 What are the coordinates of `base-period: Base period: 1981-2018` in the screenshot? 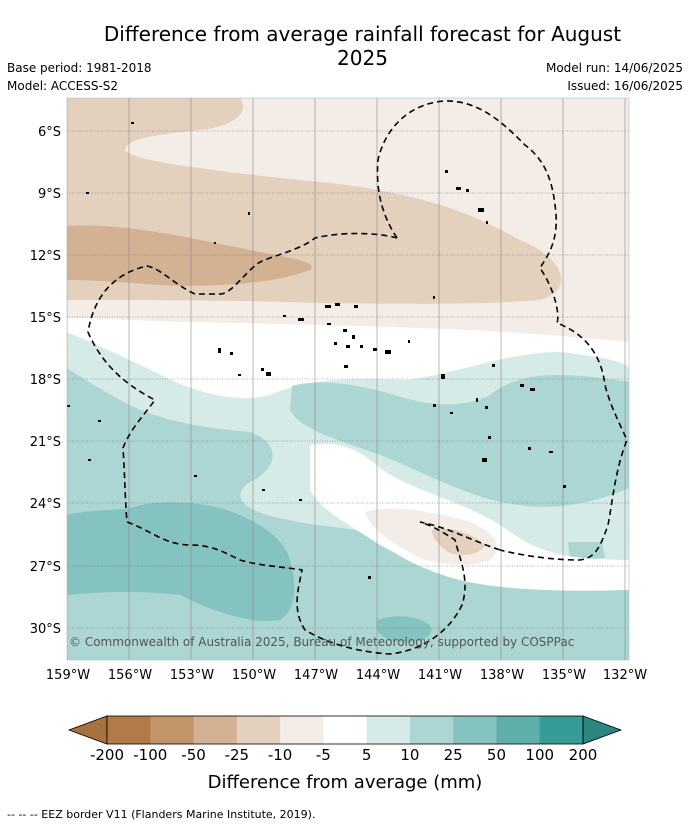 It's located at (79, 68).